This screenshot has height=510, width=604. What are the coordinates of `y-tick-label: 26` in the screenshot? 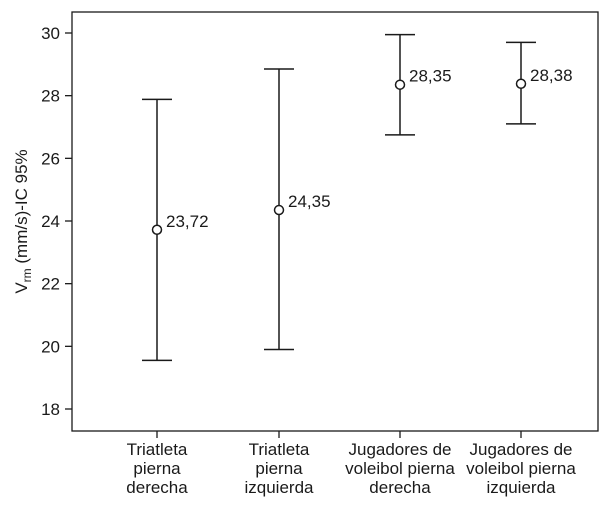 It's located at (50, 158).